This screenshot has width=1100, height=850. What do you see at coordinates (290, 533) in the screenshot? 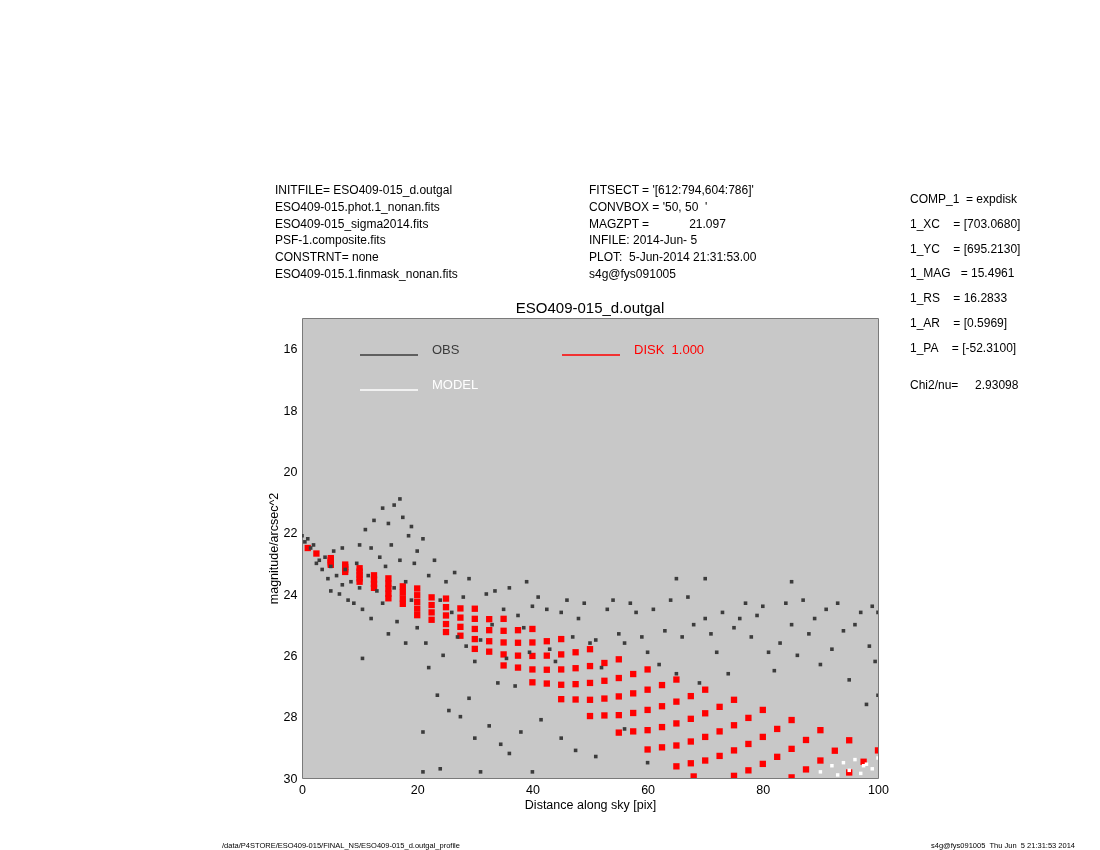
I see `y-tick-label: 22` at bounding box center [290, 533].